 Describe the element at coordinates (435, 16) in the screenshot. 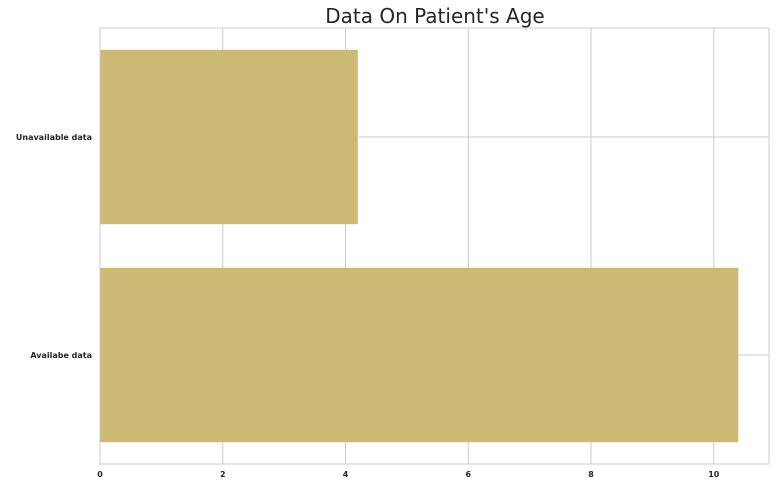

I see `chart-title: Data On Patient's Age` at that location.